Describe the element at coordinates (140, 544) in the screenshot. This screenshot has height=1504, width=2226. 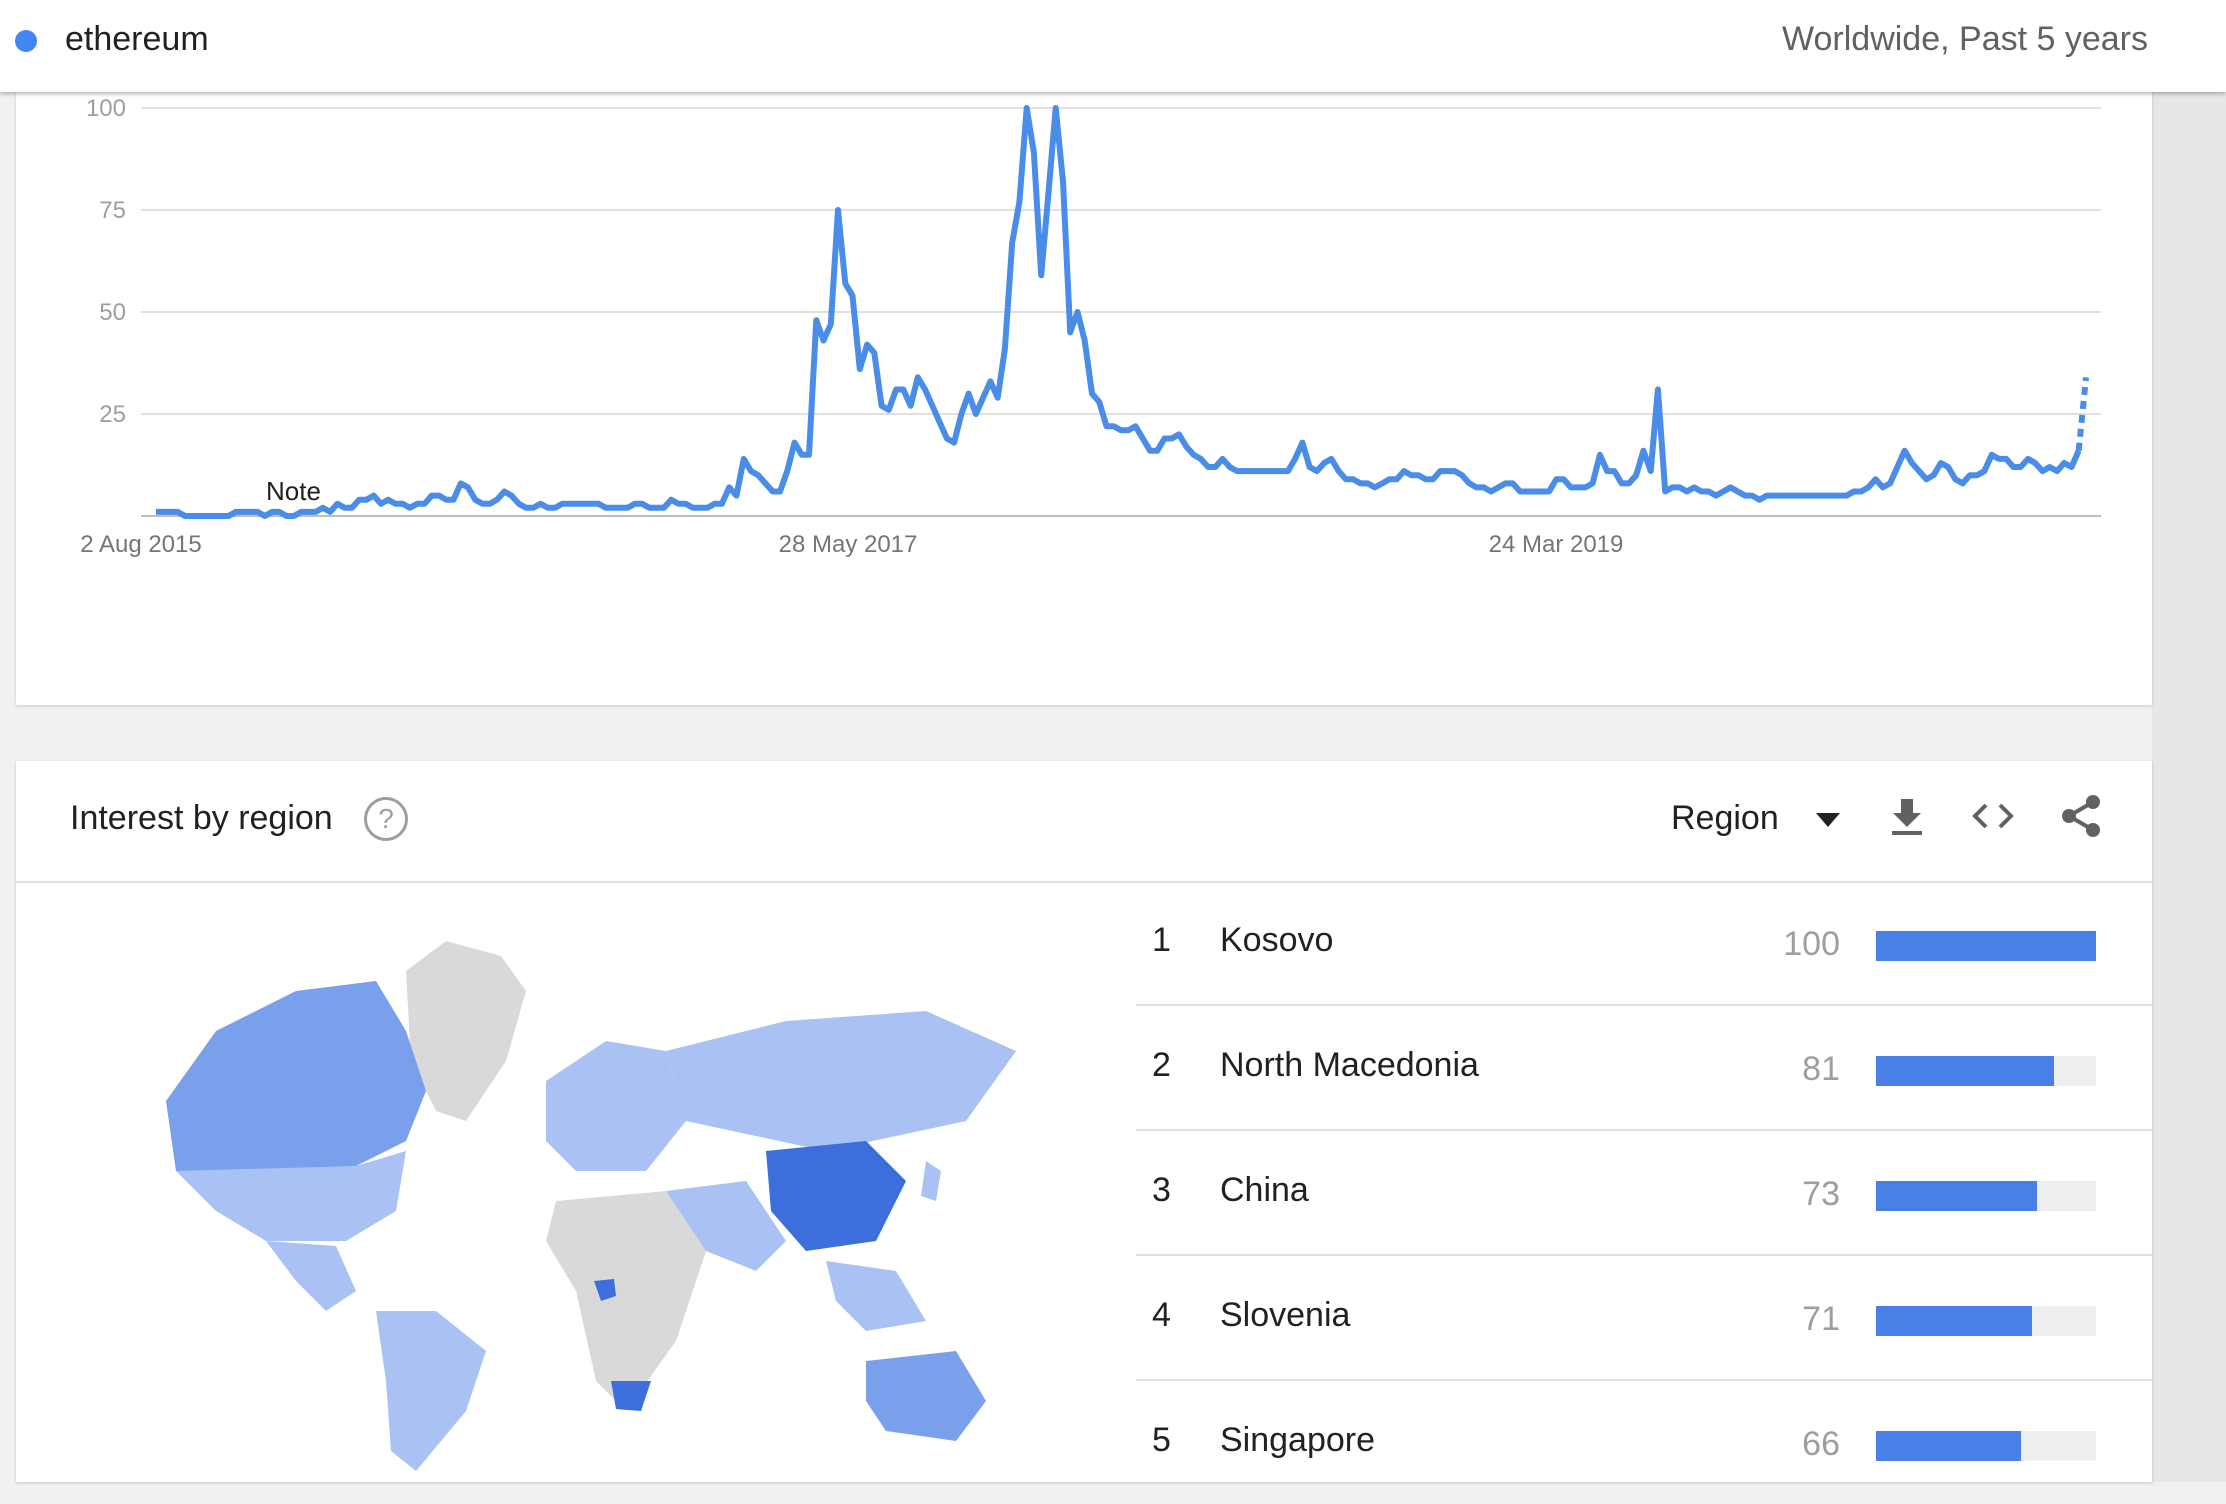
I see `x-tick-label: 2 Aug 2015` at that location.